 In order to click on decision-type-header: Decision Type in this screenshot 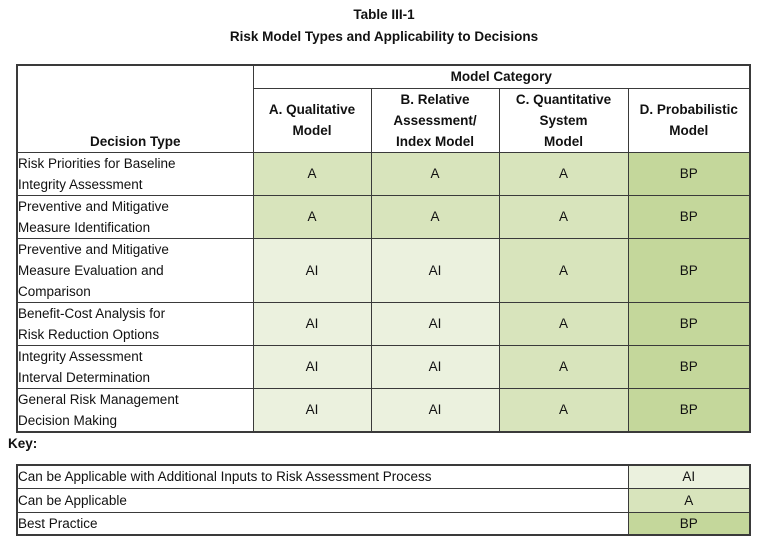, I will do `click(135, 108)`.